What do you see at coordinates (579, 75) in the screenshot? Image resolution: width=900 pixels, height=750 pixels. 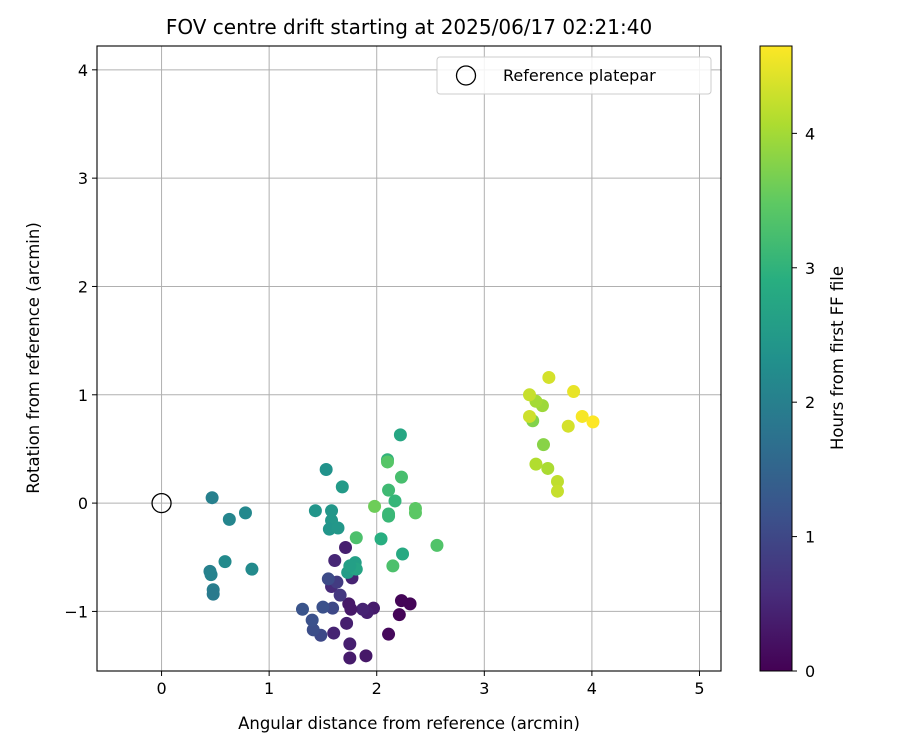 I see `legend-label: Reference platepar` at bounding box center [579, 75].